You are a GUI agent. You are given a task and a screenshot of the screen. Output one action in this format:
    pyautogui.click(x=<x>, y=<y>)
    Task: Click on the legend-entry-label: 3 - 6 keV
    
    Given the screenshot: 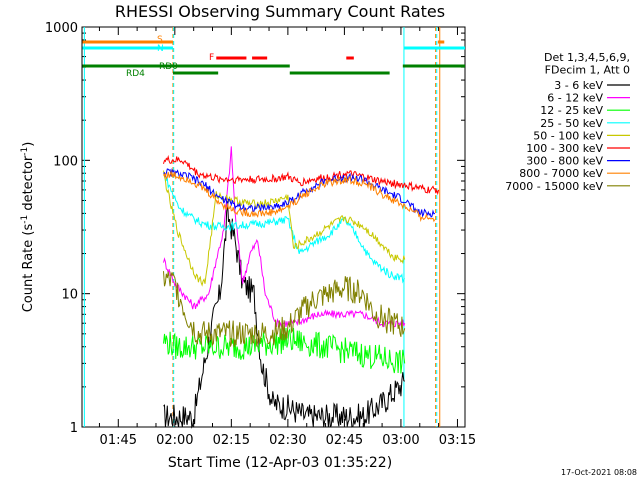 What is the action you would take?
    pyautogui.click(x=578, y=85)
    